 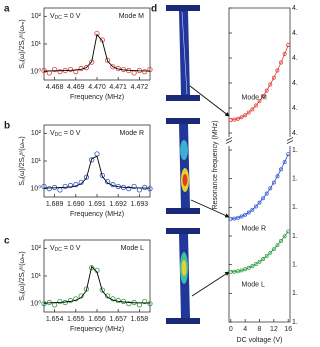 I want to click on axis-frame-upper, so click(x=259, y=72).